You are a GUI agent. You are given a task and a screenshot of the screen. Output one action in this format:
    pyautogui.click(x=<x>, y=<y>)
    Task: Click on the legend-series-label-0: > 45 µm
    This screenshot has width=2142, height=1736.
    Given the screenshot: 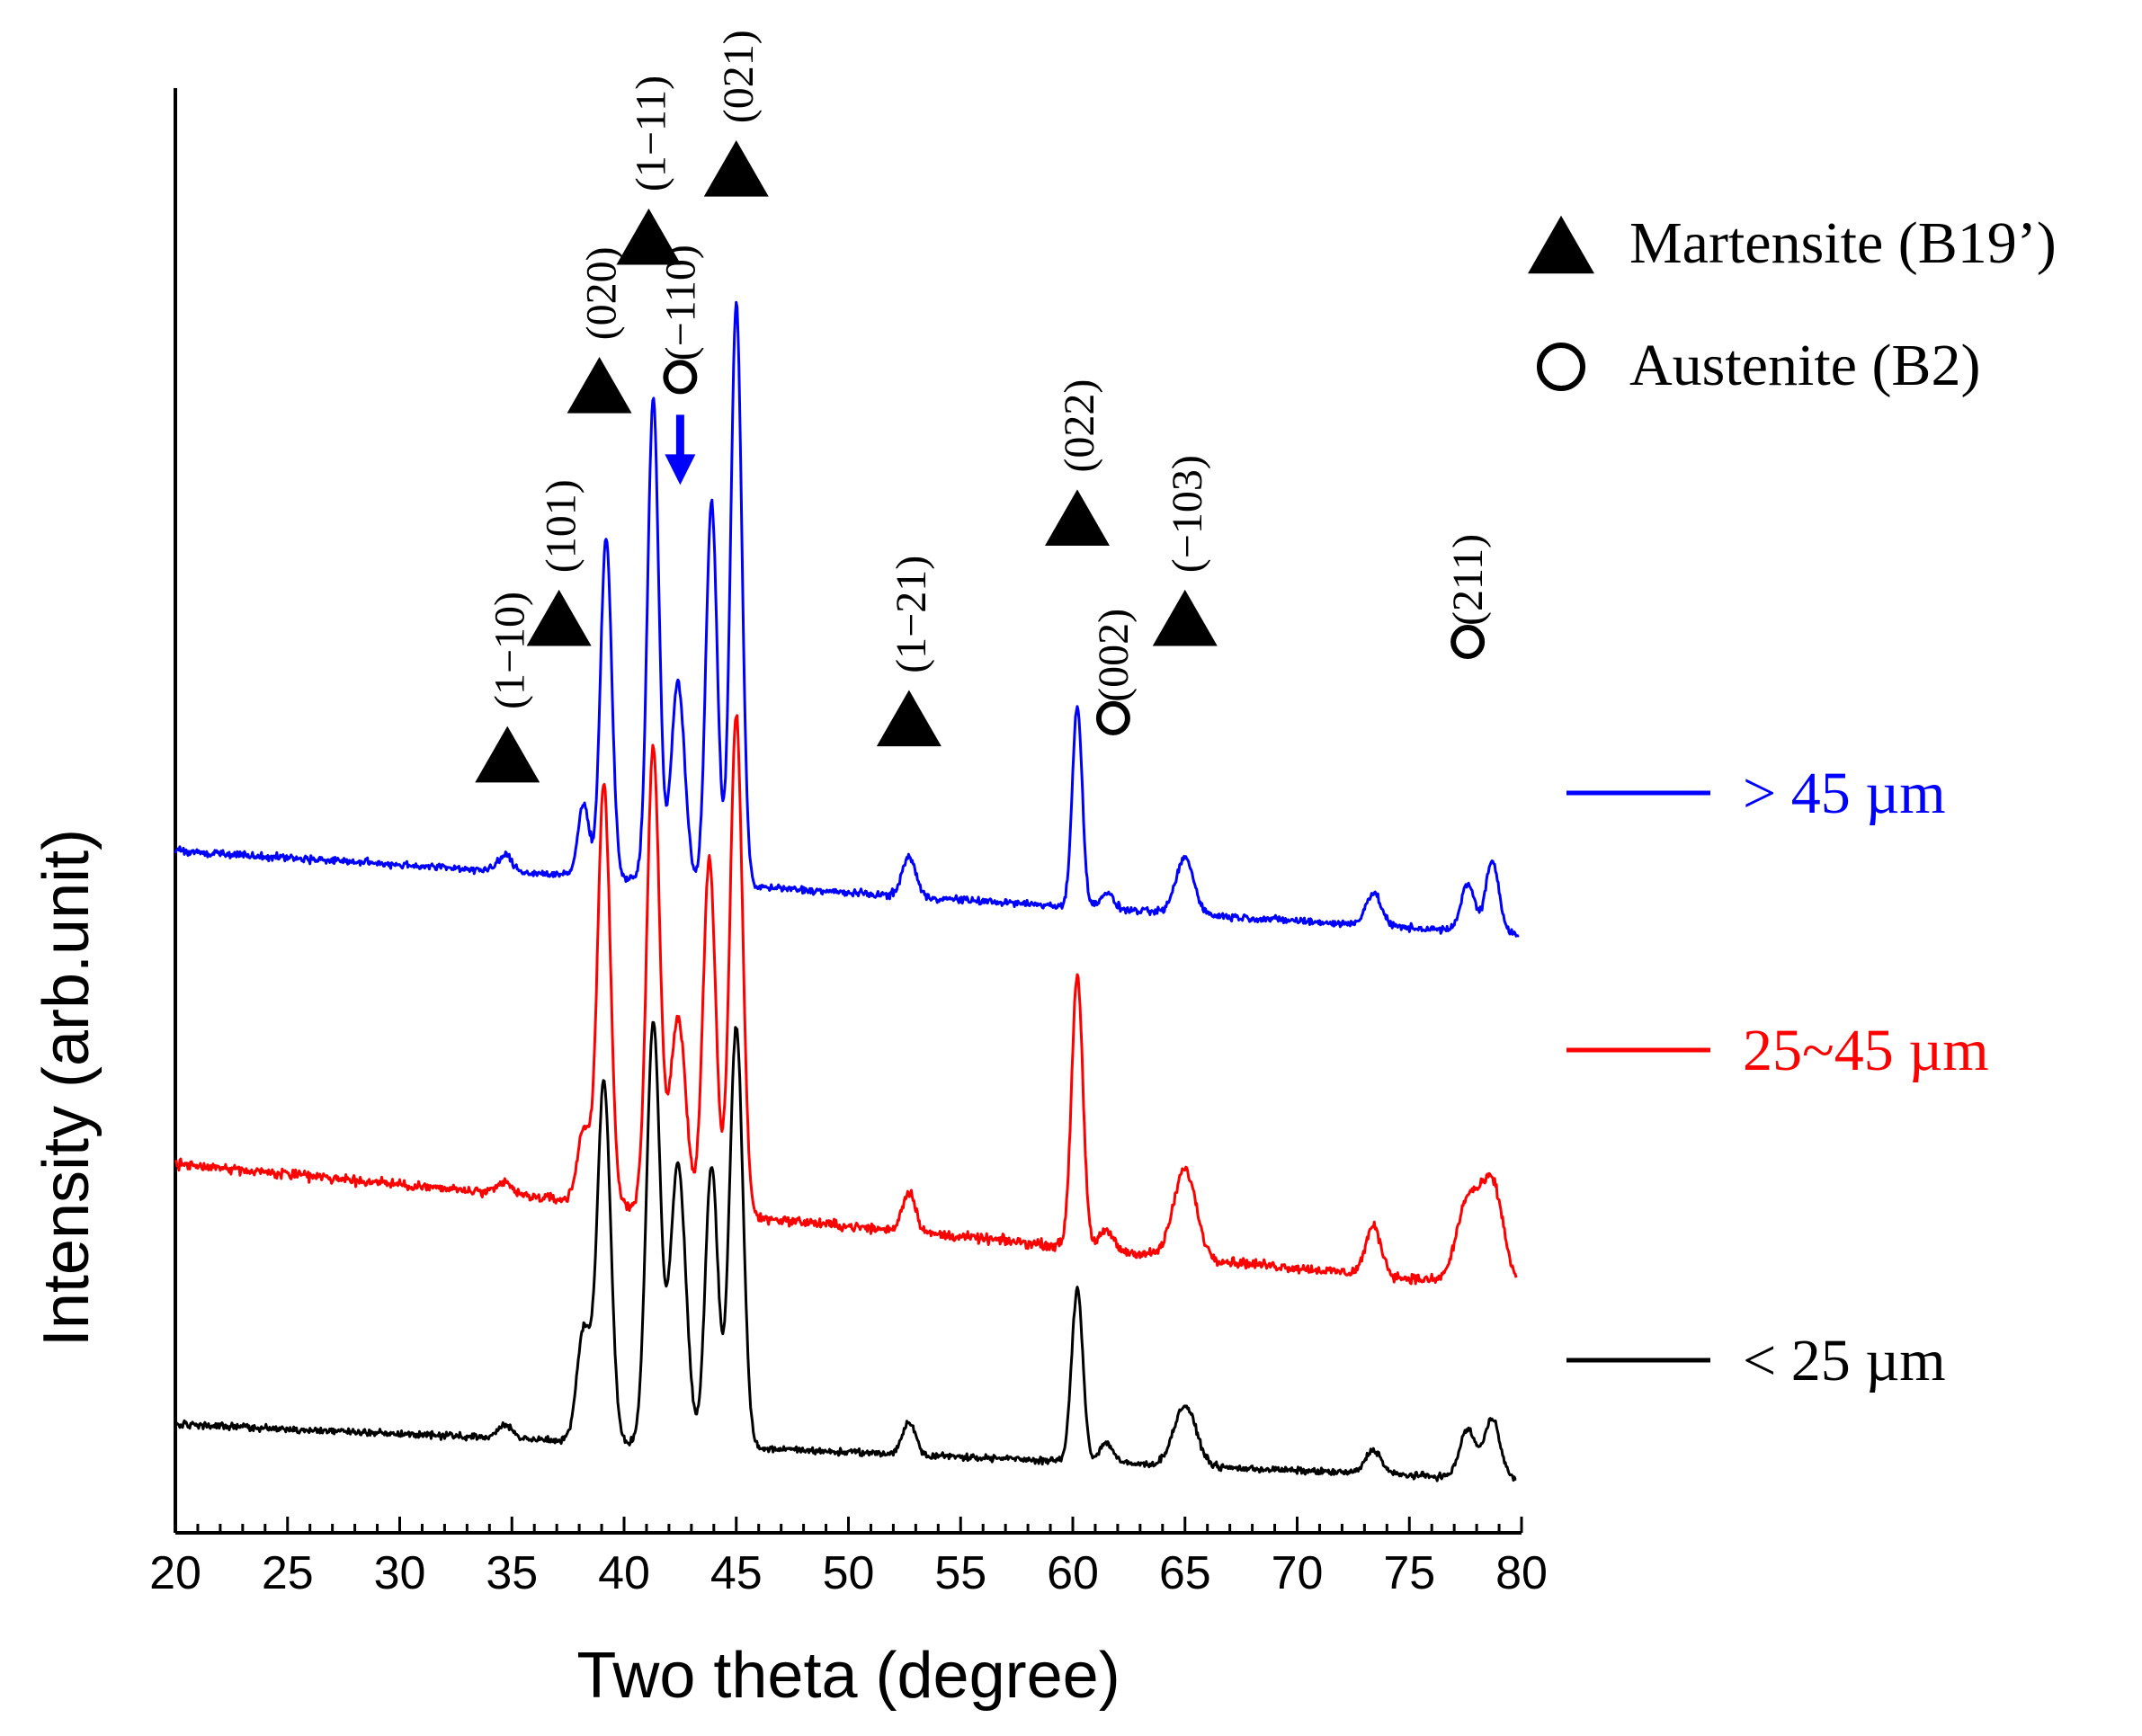 What is the action you would take?
    pyautogui.click(x=1845, y=793)
    